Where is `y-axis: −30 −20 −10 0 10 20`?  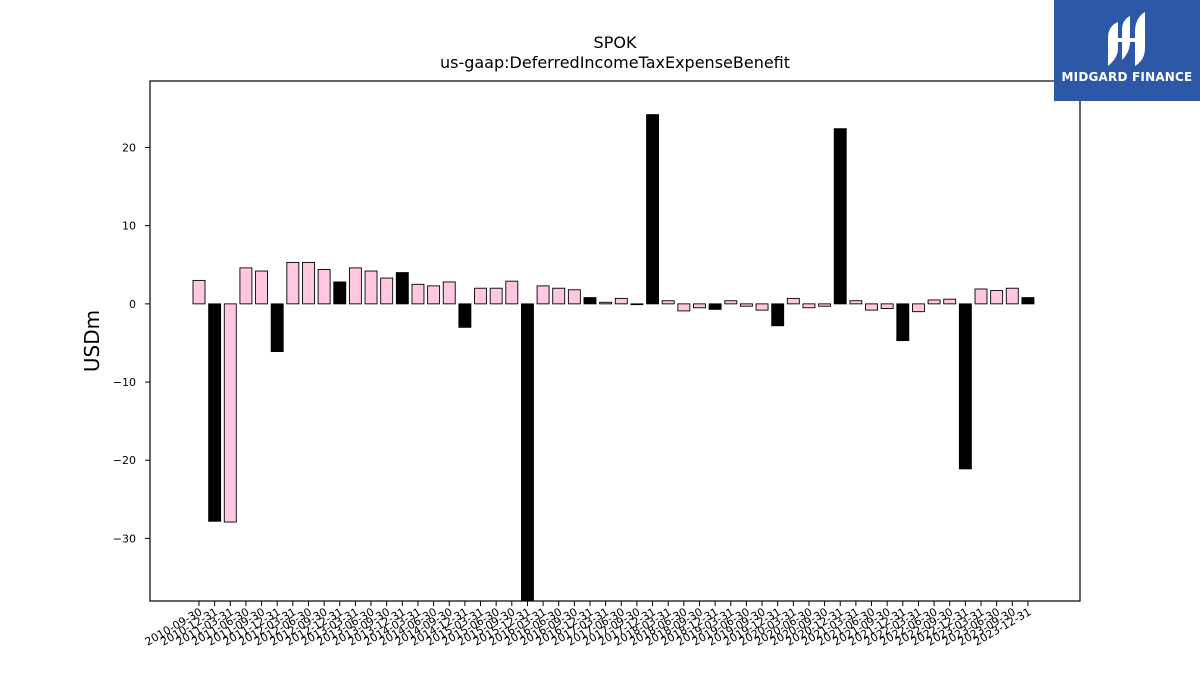
y-axis: −30 −20 −10 0 10 20 is located at coordinates (131, 343).